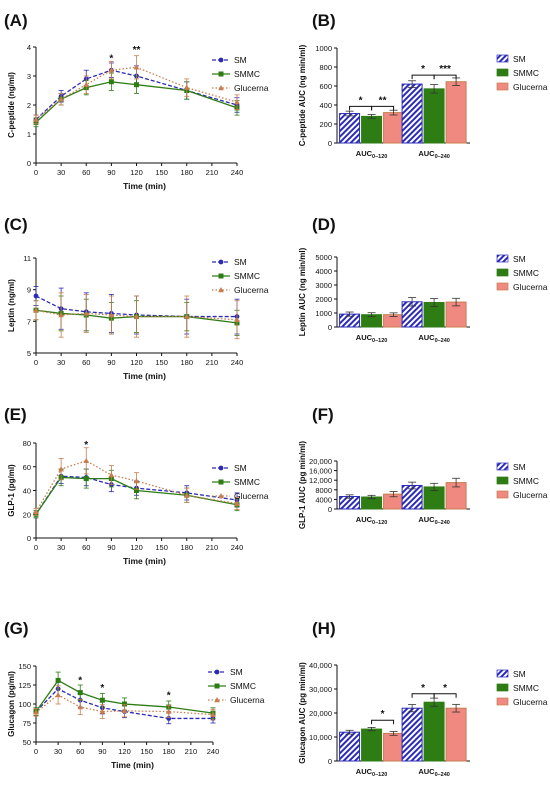 This screenshot has width=550, height=799. What do you see at coordinates (221, 276) in the screenshot?
I see `legend-marker-smmc` at bounding box center [221, 276].